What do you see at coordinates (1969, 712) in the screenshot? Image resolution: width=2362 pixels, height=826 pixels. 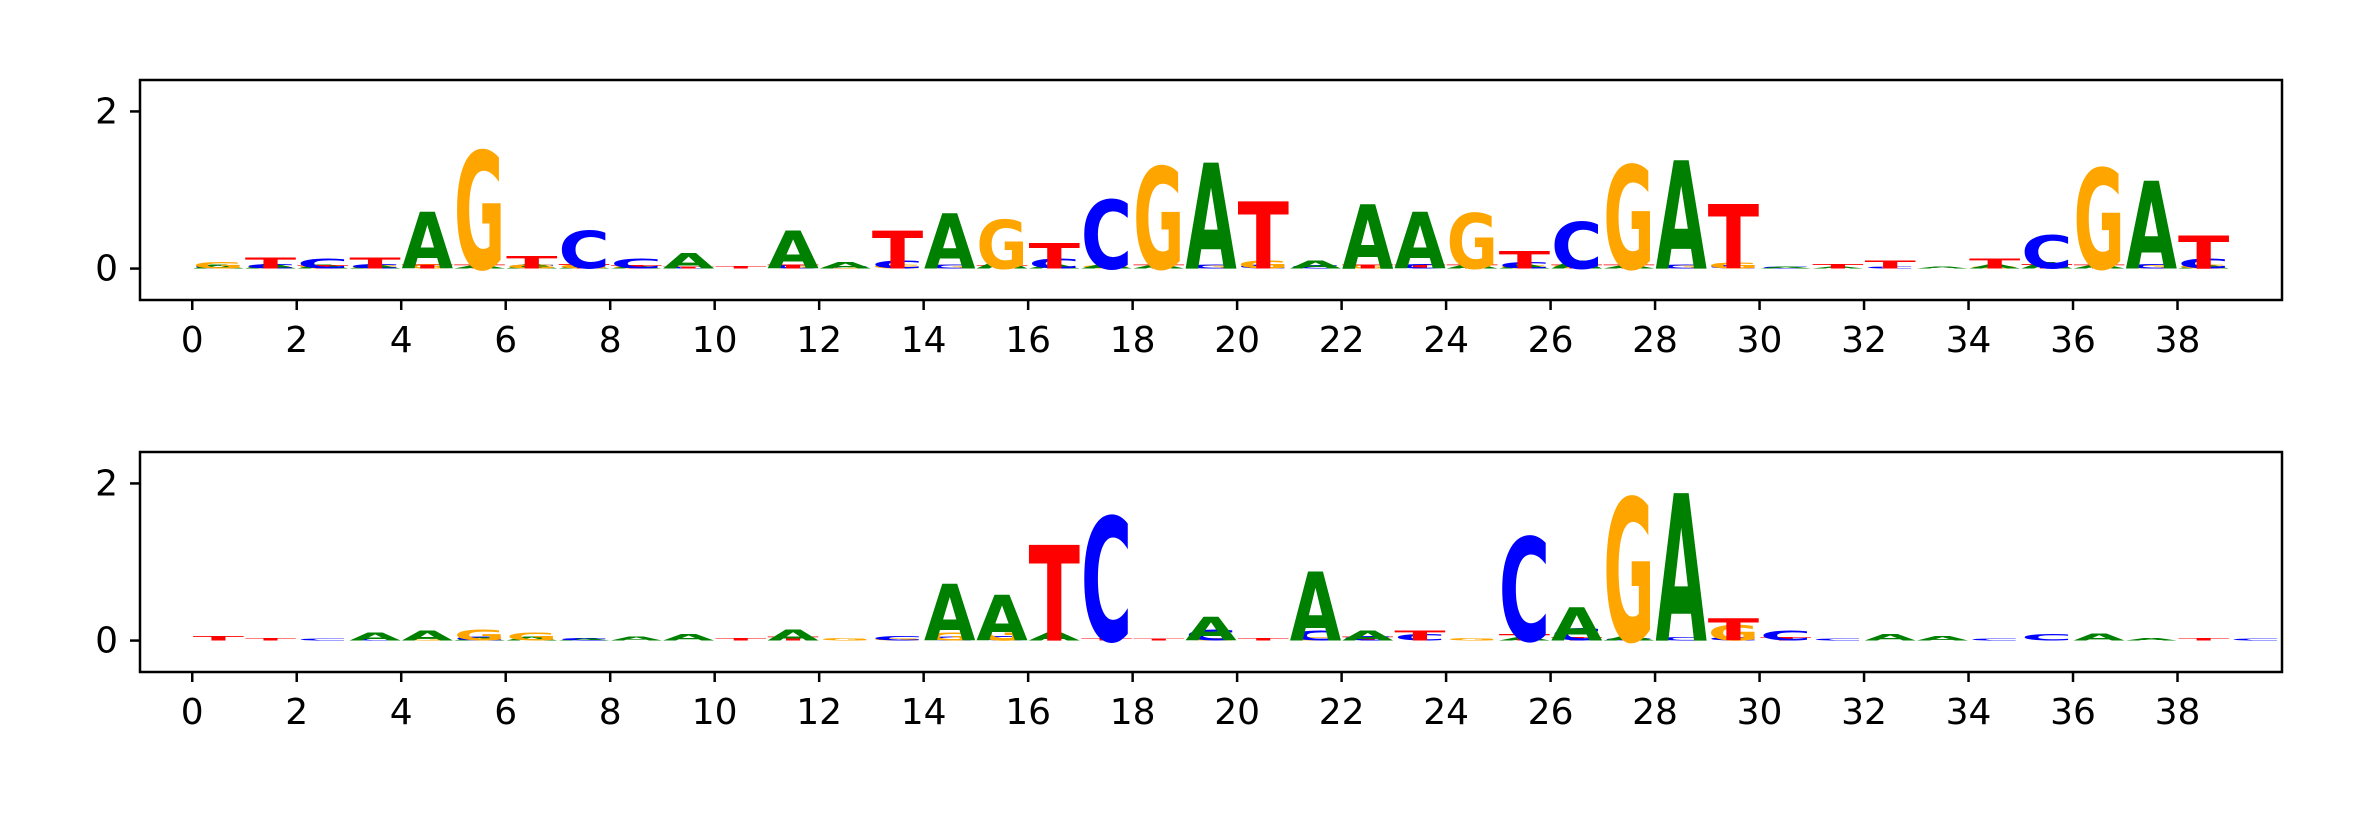 I see `x-tick-label: 34` at bounding box center [1969, 712].